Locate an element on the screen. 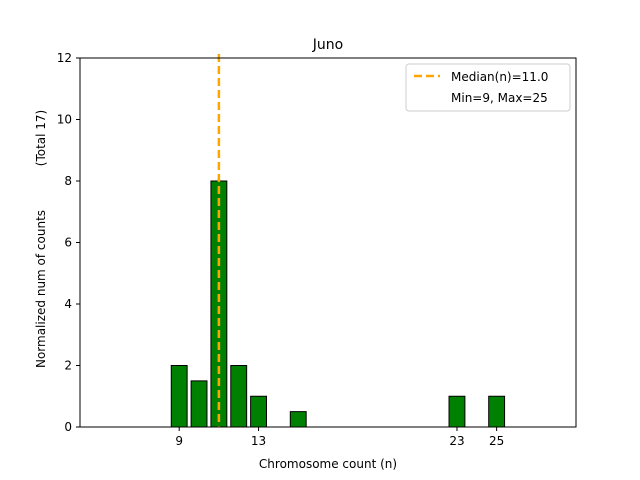  y-tick-label: 0 is located at coordinates (68, 427).